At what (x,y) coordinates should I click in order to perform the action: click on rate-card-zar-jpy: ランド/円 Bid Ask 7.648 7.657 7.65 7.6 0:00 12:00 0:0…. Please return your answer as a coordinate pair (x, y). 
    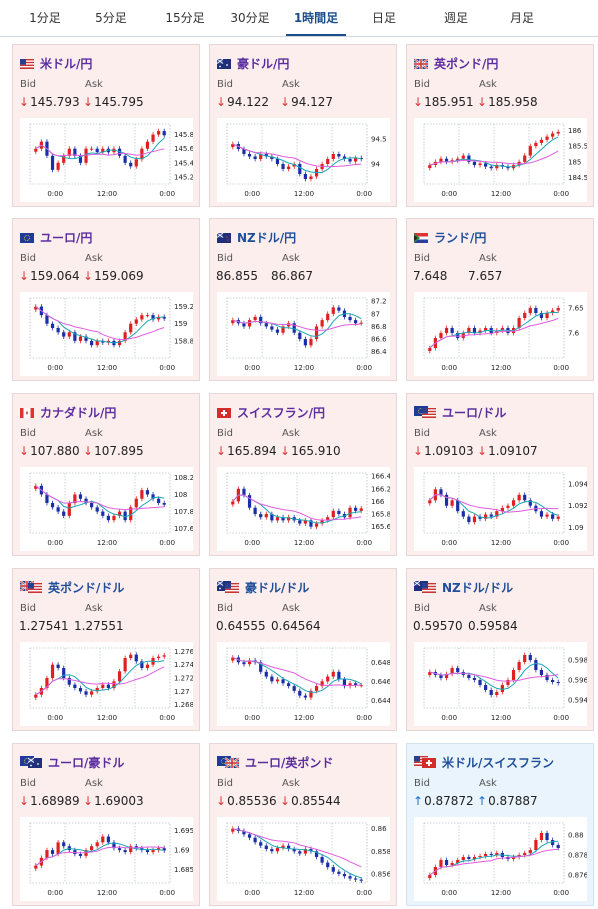
    Looking at the image, I should click on (500, 299).